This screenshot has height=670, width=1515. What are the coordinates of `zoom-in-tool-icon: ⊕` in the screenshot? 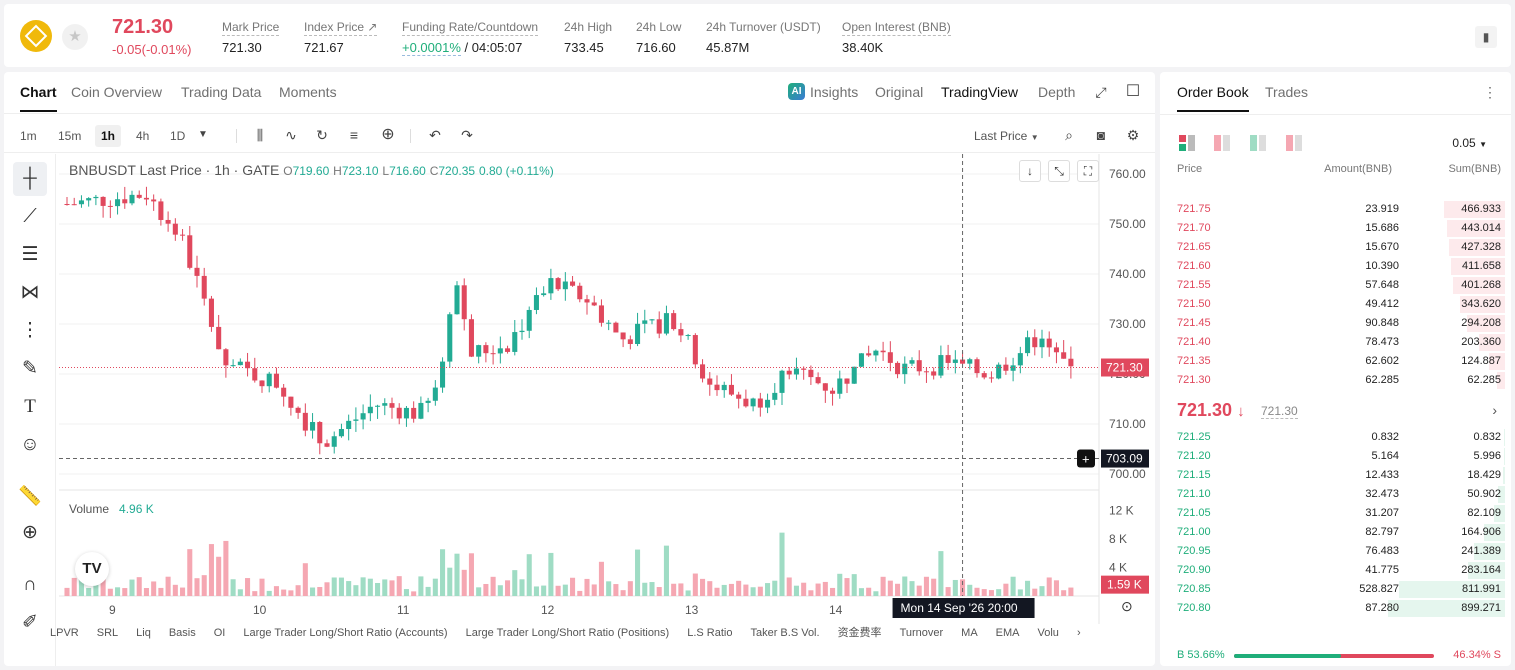 It's located at (30, 532).